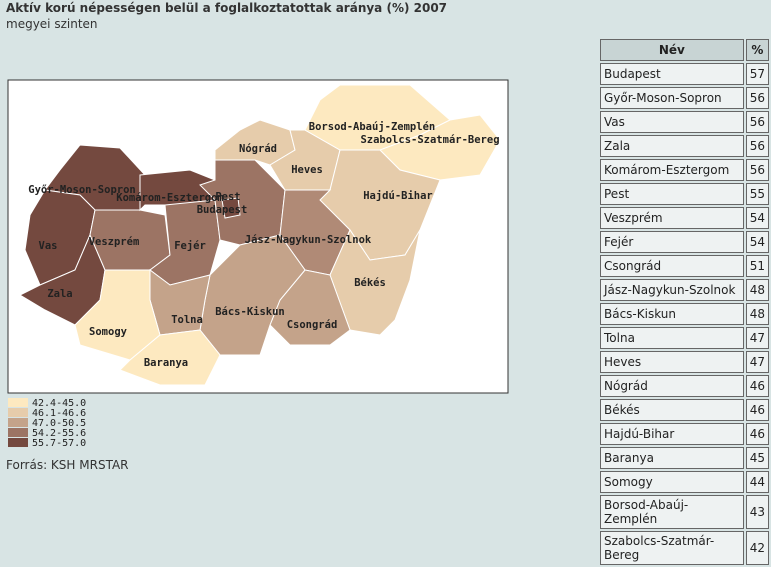 This screenshot has height=567, width=771. I want to click on county-value: 57, so click(757, 74).